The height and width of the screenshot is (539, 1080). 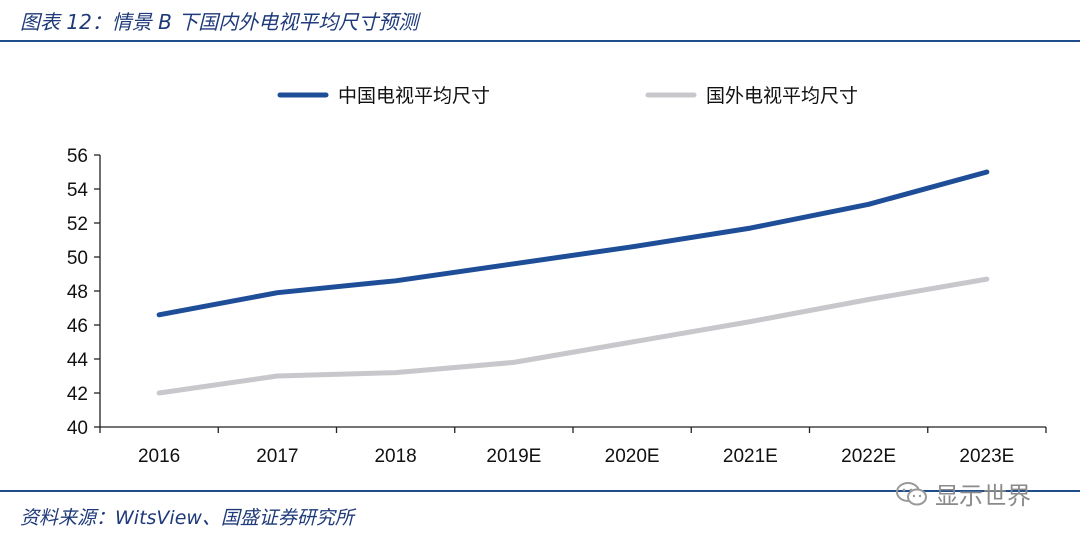 What do you see at coordinates (986, 456) in the screenshot?
I see `x-tick-label: 2023E` at bounding box center [986, 456].